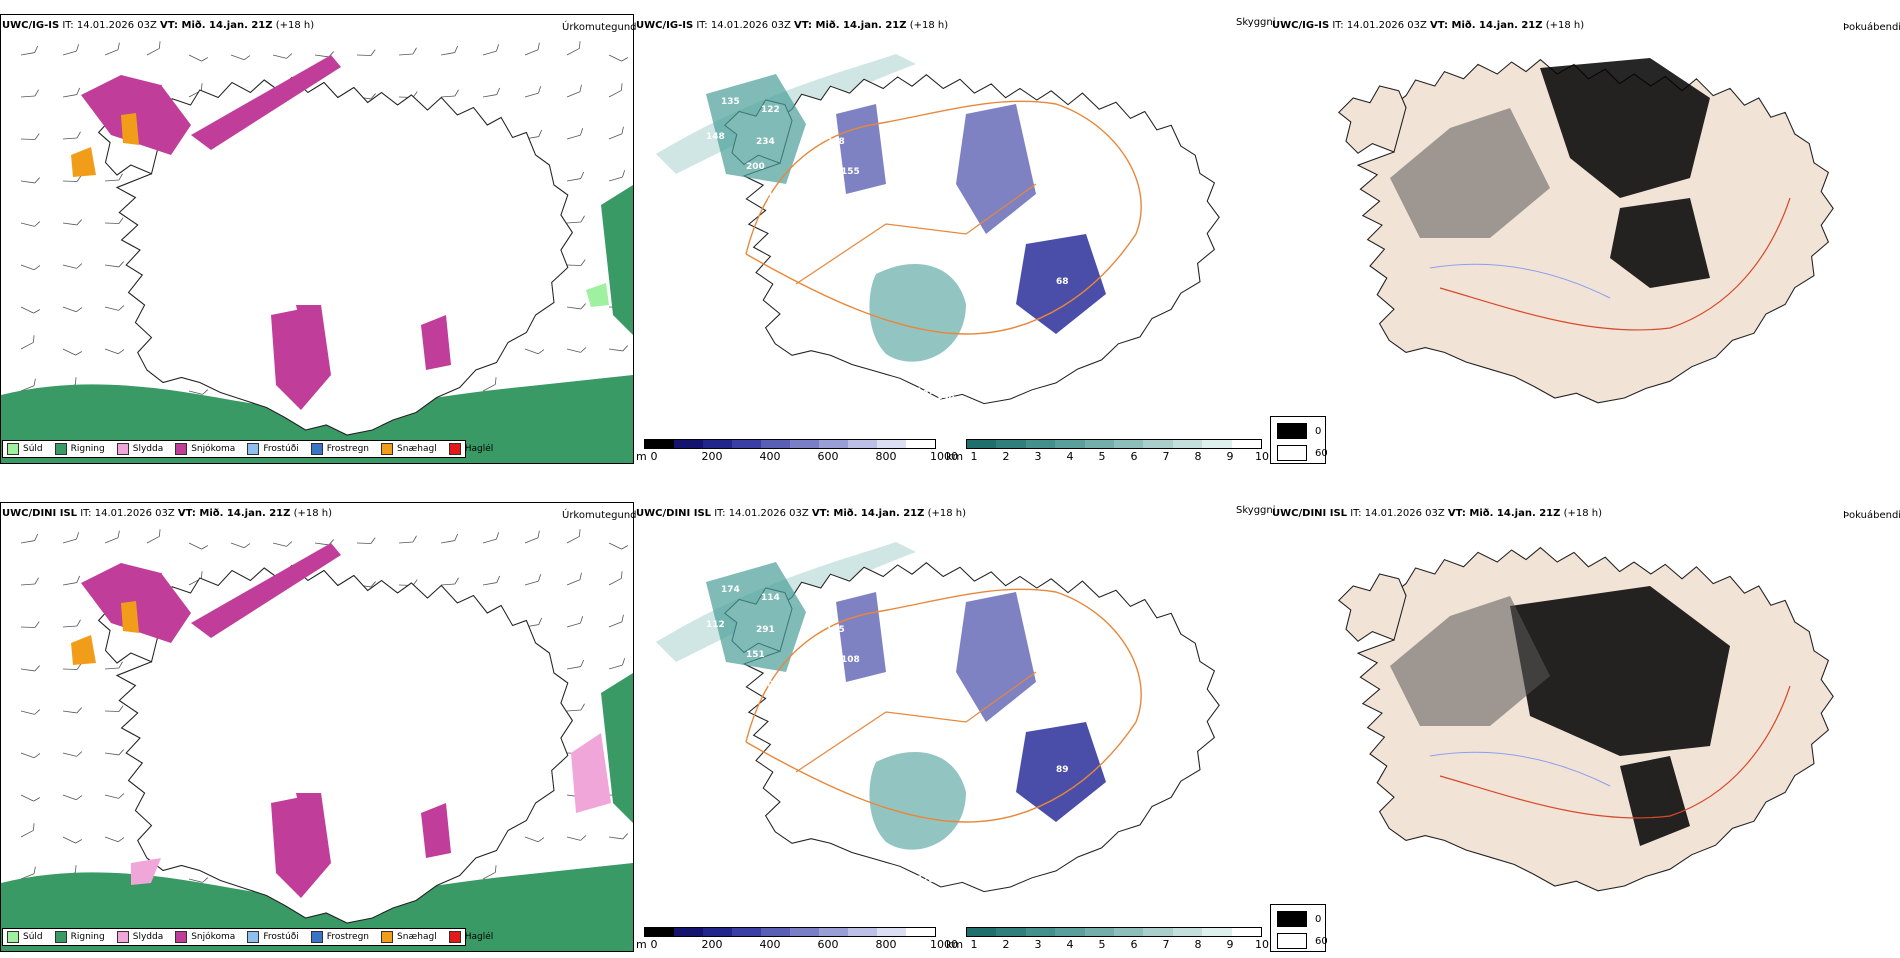 The image size is (1900, 958). What do you see at coordinates (348, 449) in the screenshot?
I see `legend-label: Frostregn` at bounding box center [348, 449].